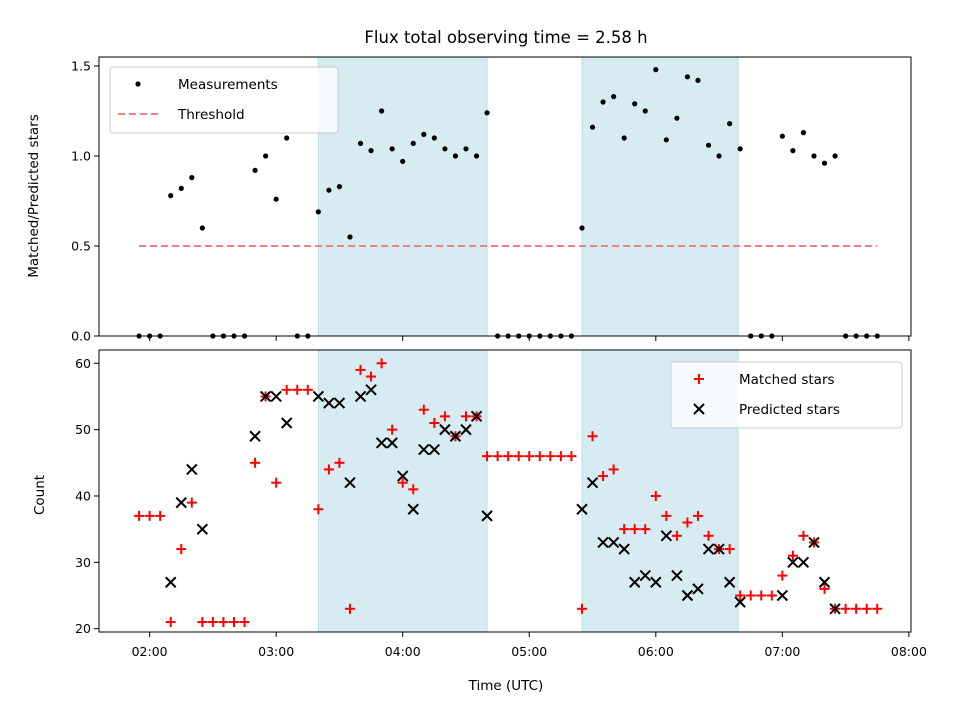 The image size is (960, 720). What do you see at coordinates (656, 651) in the screenshot?
I see `x-tick-label: 06:00` at bounding box center [656, 651].